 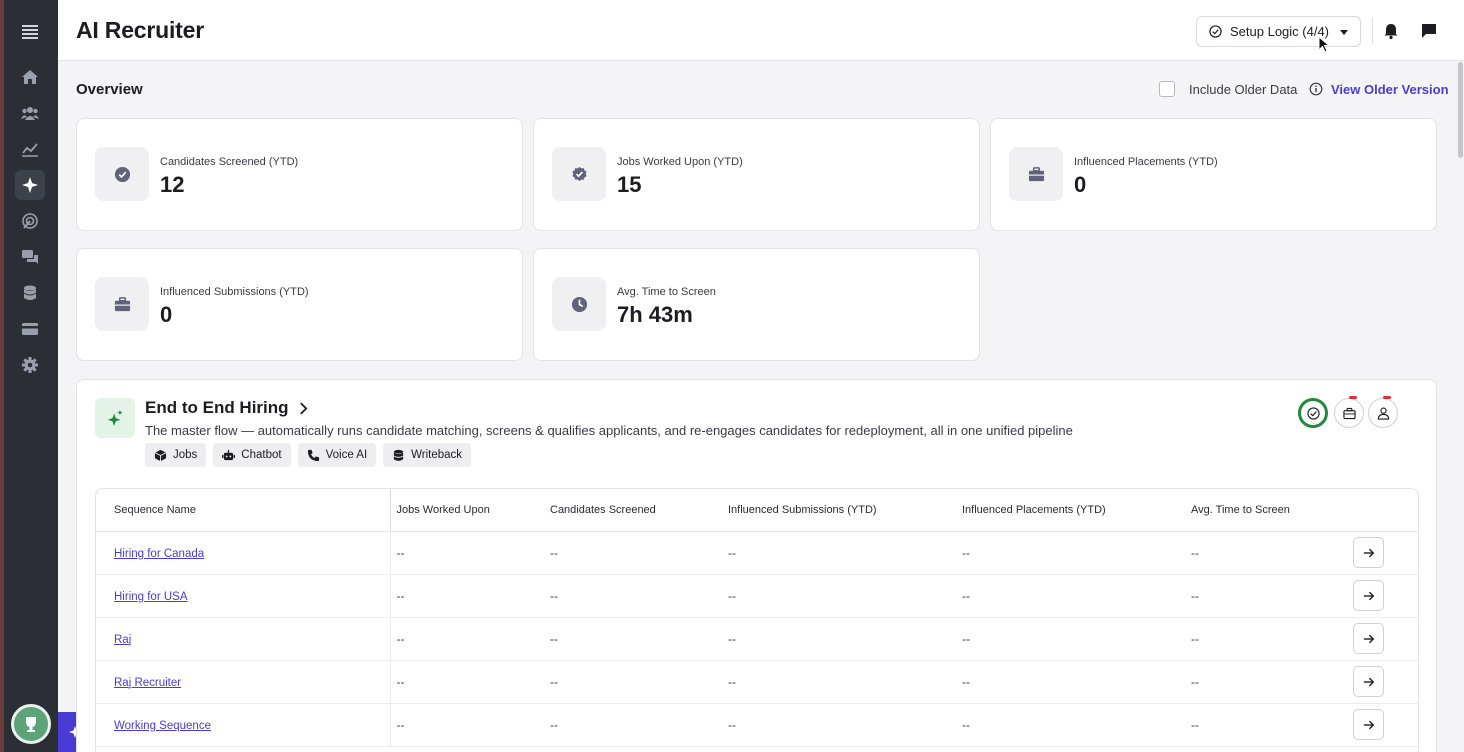 What do you see at coordinates (1076, 510) in the screenshot?
I see `column-header: Influenced Placements (YTD)` at bounding box center [1076, 510].